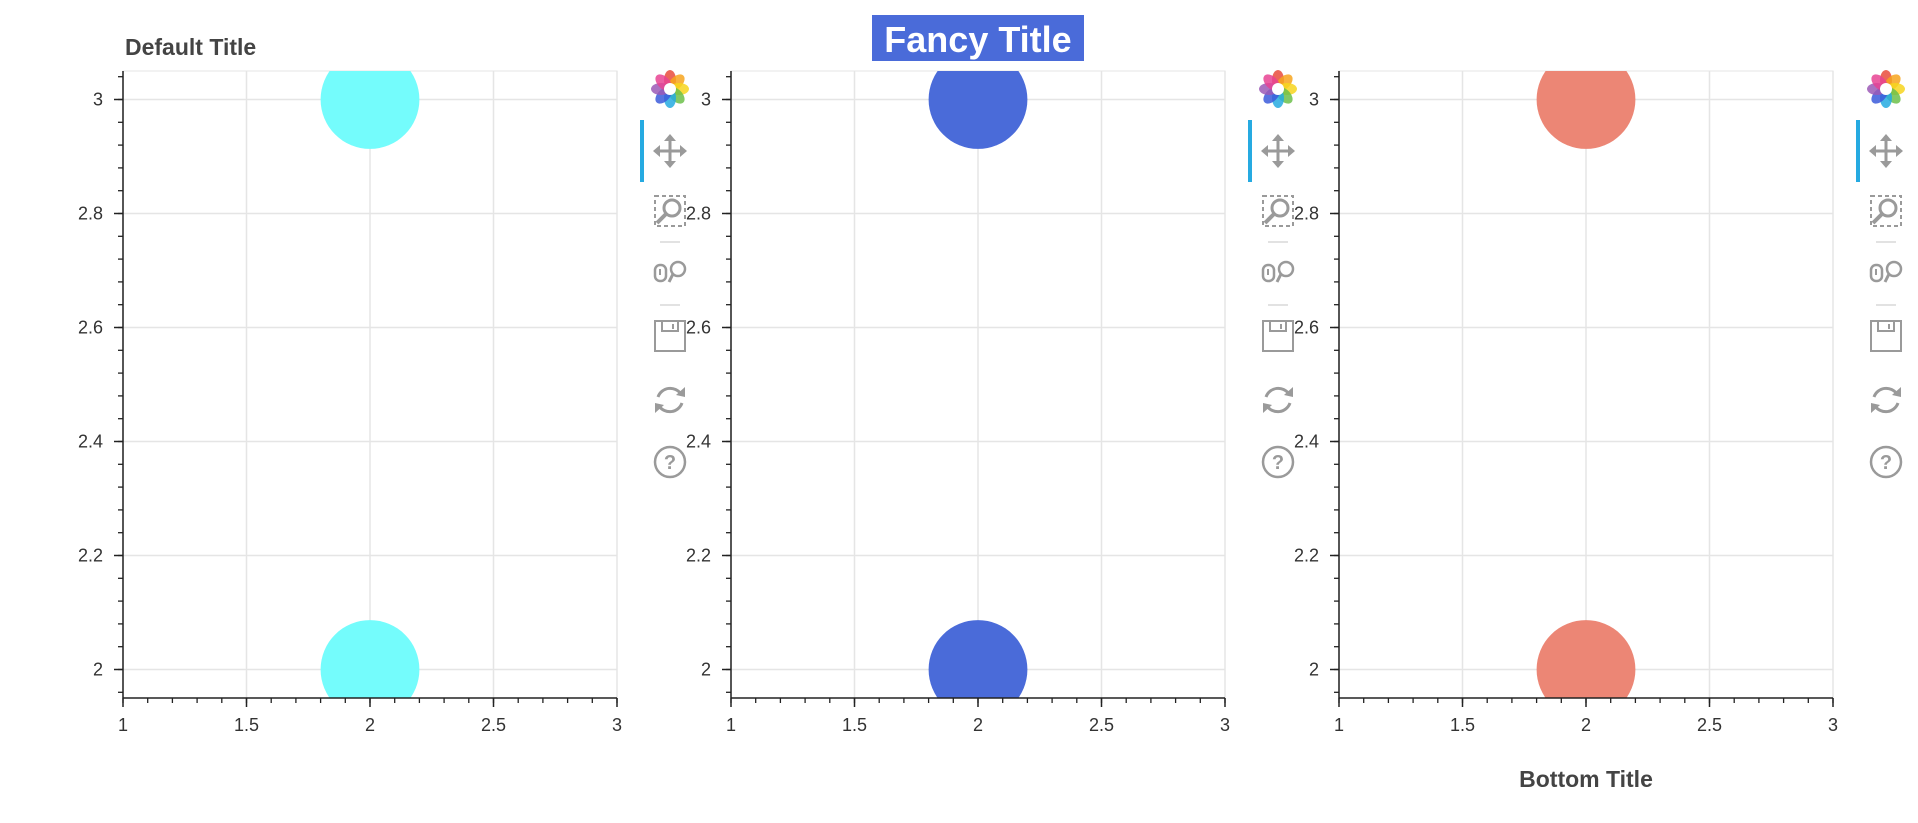 Image resolution: width=1918 pixels, height=823 pixels. What do you see at coordinates (190, 47) in the screenshot?
I see `chart-title: Default Title` at bounding box center [190, 47].